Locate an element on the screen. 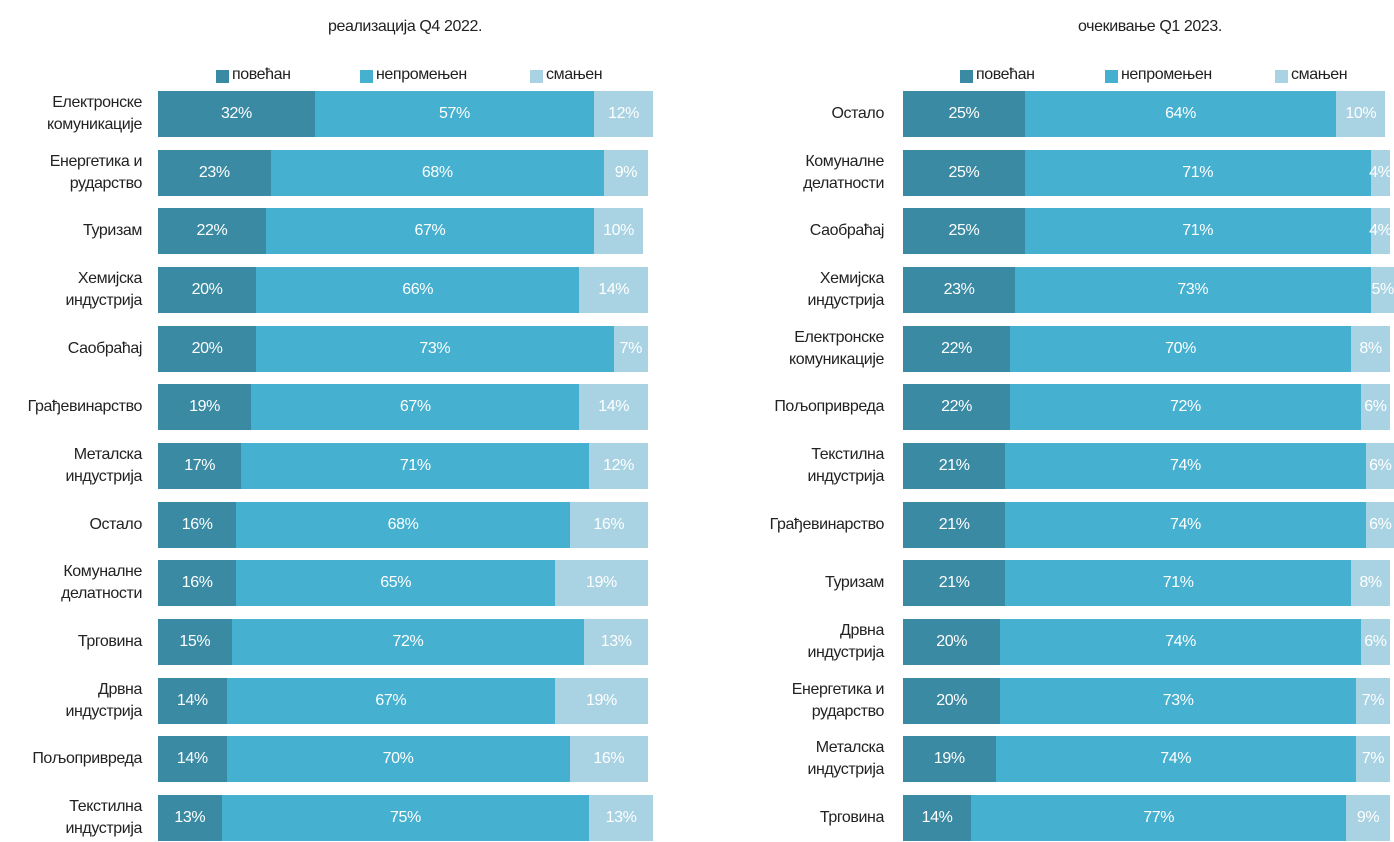 The width and height of the screenshot is (1394, 842). category-label: Комуналне делатности is located at coordinates (101, 583).